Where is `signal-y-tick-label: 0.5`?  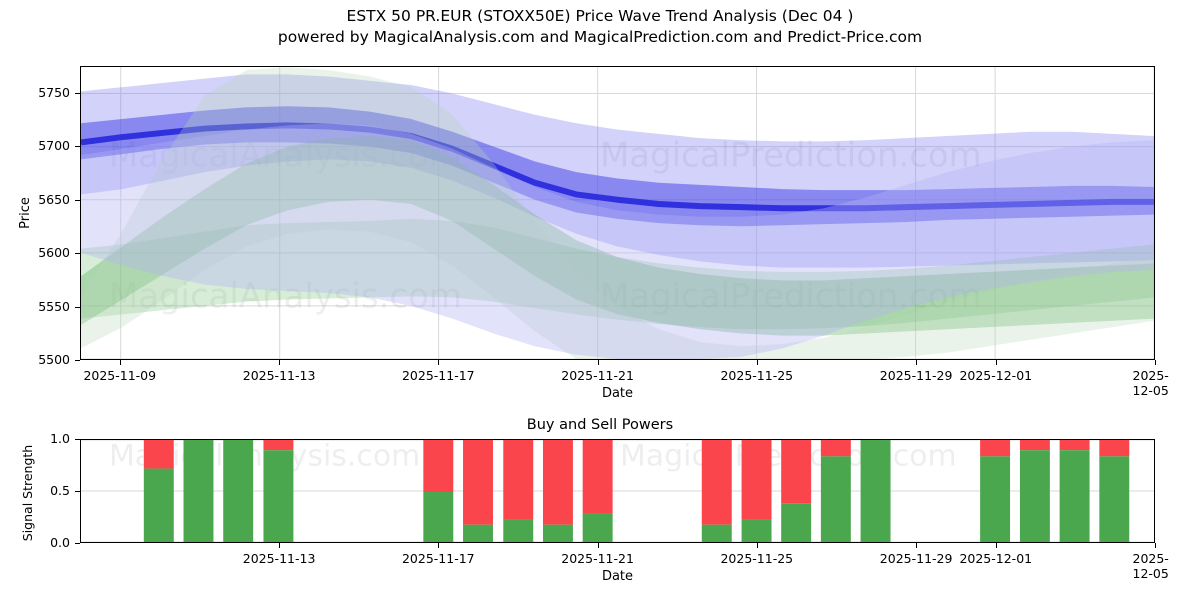
signal-y-tick-label: 0.5 is located at coordinates (60, 490).